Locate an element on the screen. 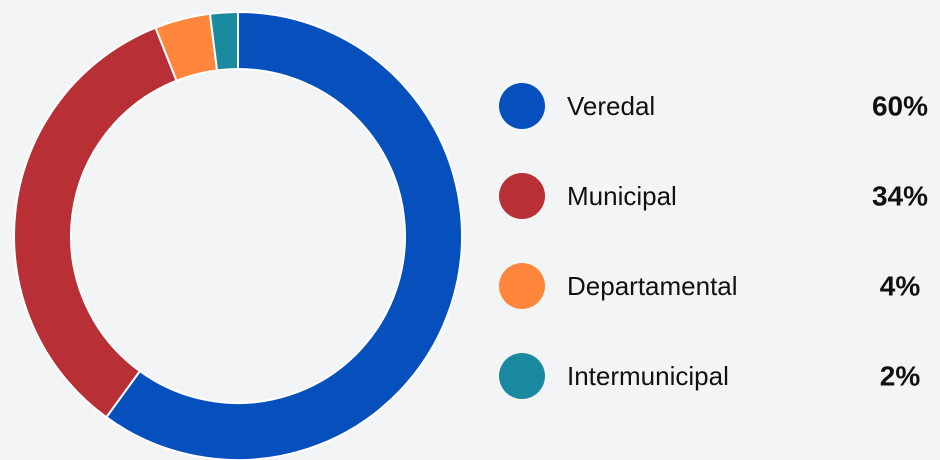 Image resolution: width=940 pixels, height=460 pixels. legend-label: Municipal is located at coordinates (622, 196).